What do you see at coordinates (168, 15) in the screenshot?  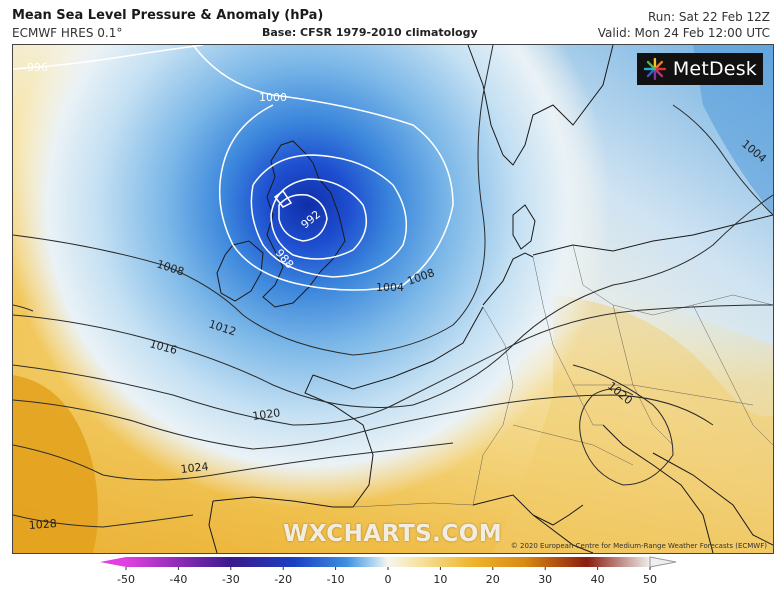 I see `chart-title: Mean Sea Level Pressure & Anomaly (hPa)` at bounding box center [168, 15].